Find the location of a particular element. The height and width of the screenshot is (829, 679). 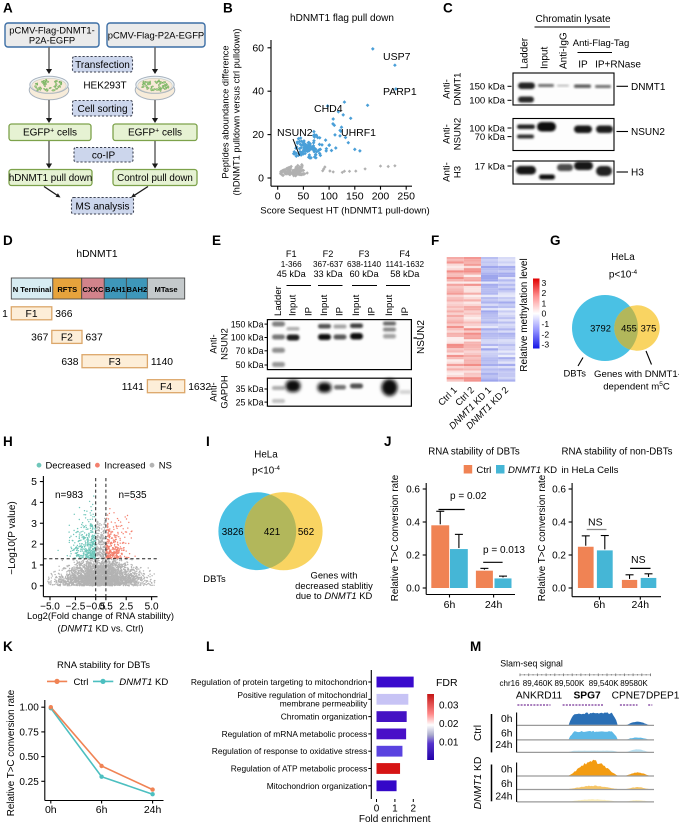

svg-text: HEK293T is located at coordinates (104, 86).